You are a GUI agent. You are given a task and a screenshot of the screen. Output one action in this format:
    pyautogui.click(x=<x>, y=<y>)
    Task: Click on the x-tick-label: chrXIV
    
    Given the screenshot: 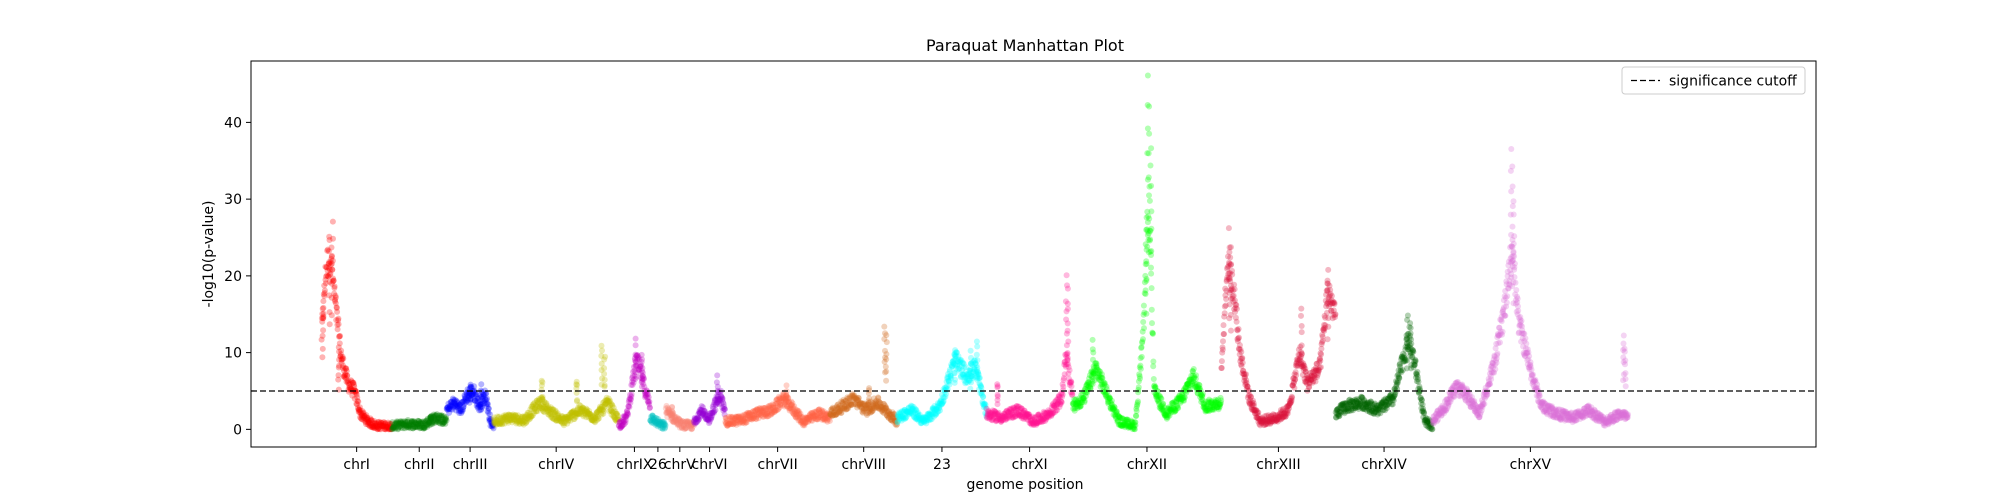 What is the action you would take?
    pyautogui.click(x=1384, y=465)
    